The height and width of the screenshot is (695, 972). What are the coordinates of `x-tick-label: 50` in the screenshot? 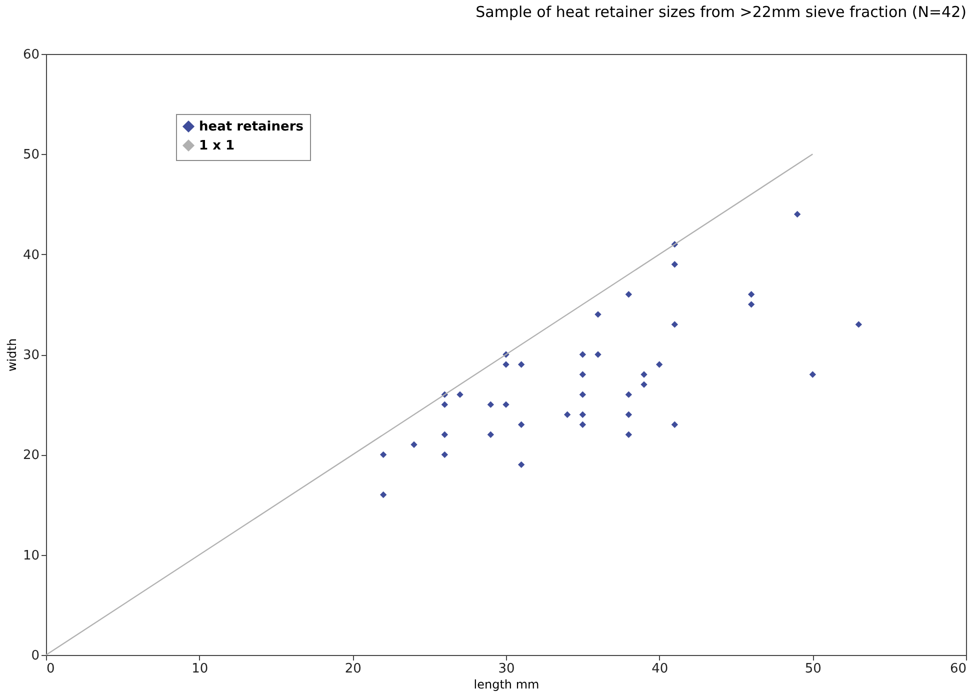 It's located at (813, 669).